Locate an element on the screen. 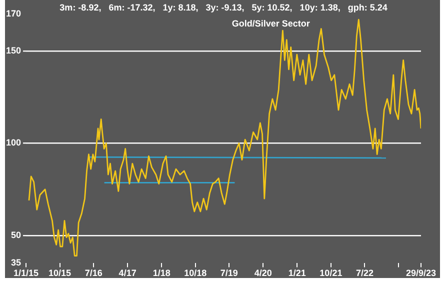 This screenshot has width=445, height=282. x-tick-label: 10/21 is located at coordinates (331, 273).